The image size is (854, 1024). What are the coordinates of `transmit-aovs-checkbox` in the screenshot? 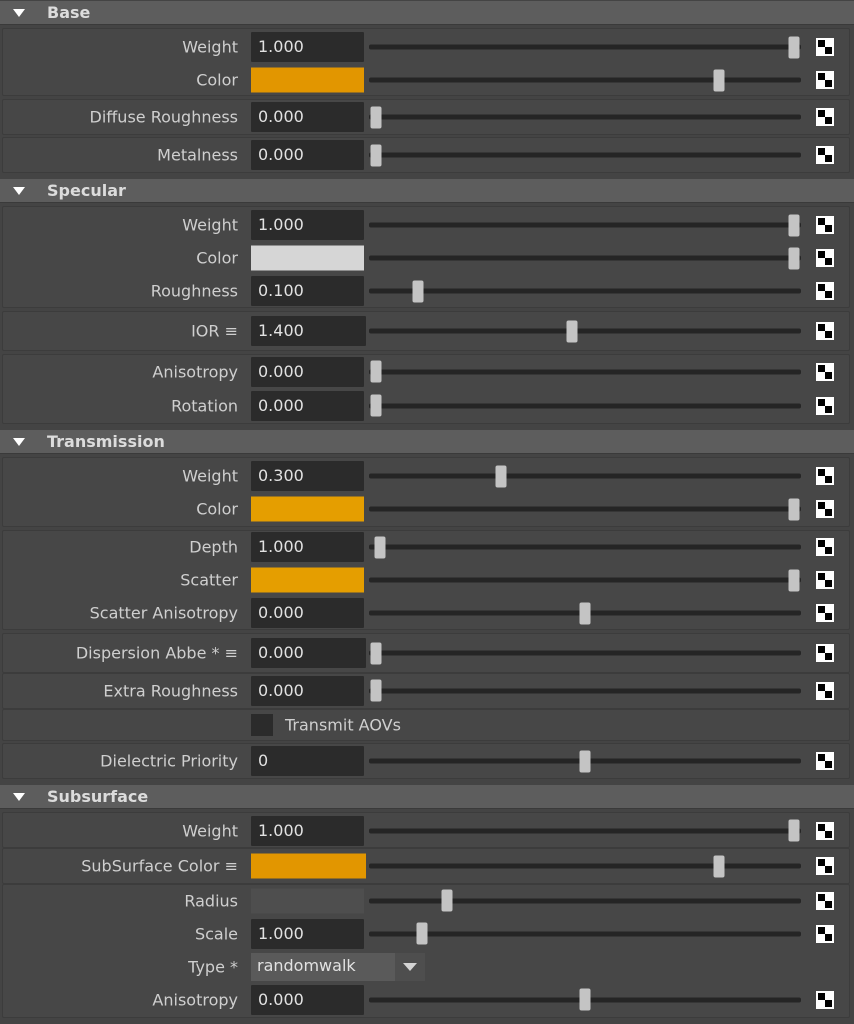 It's located at (262, 725).